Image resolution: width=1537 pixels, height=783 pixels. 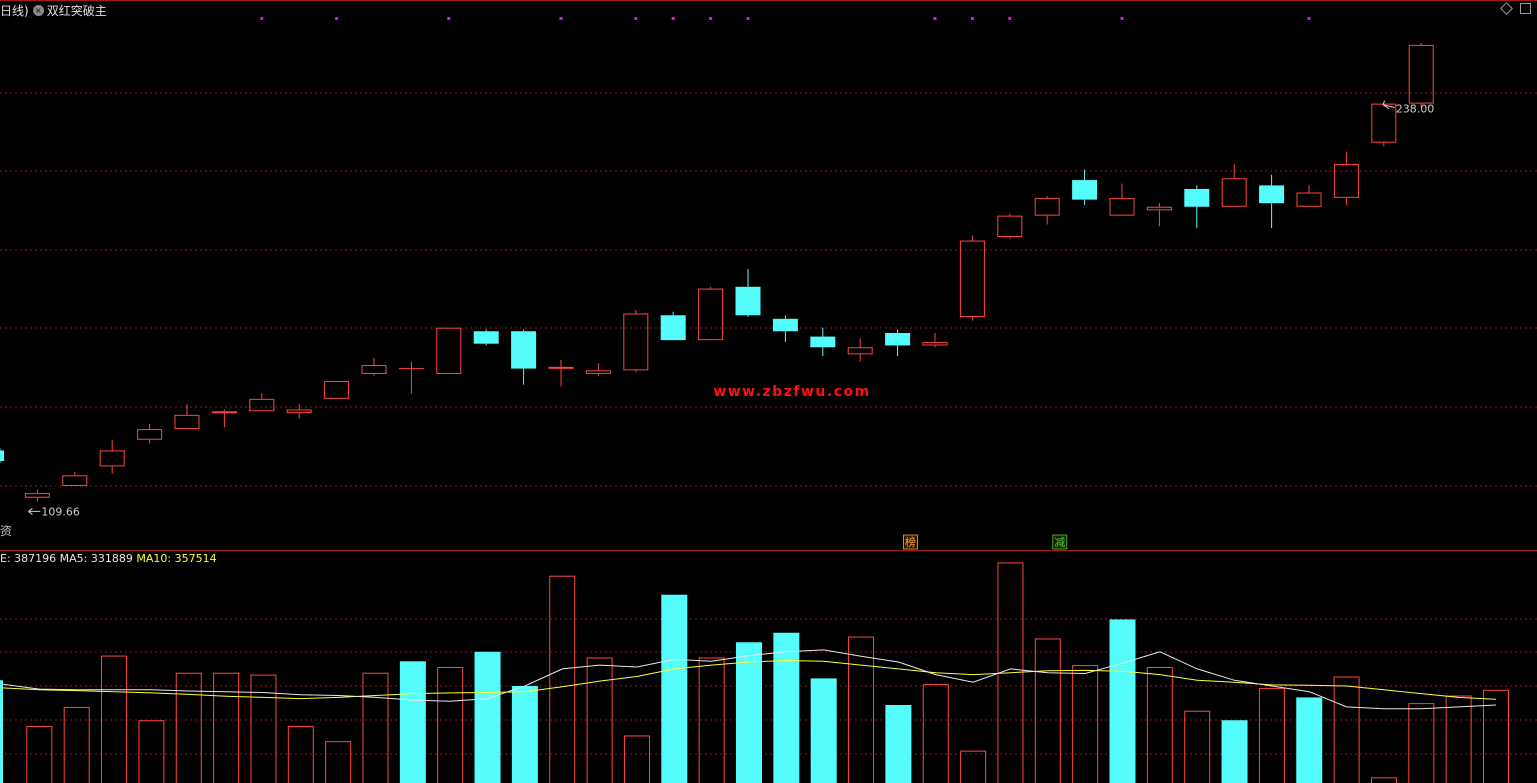 I want to click on badge-label: 榜, so click(x=910, y=542).